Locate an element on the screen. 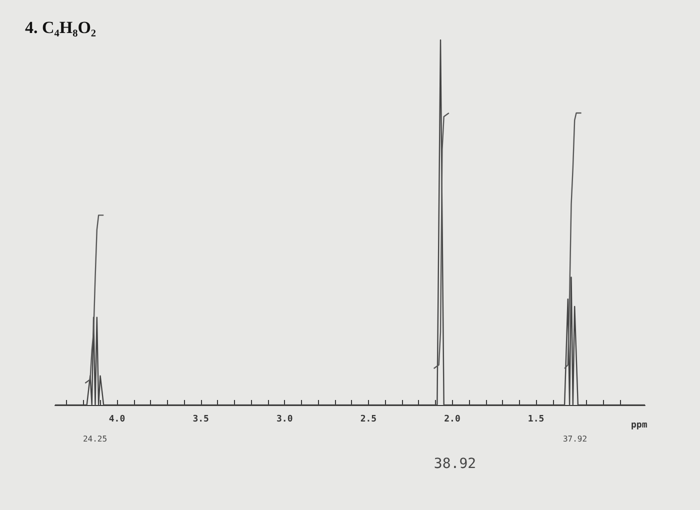 The image size is (700, 510). chart-title: 4. C₄H₈O₂ is located at coordinates (60, 27).